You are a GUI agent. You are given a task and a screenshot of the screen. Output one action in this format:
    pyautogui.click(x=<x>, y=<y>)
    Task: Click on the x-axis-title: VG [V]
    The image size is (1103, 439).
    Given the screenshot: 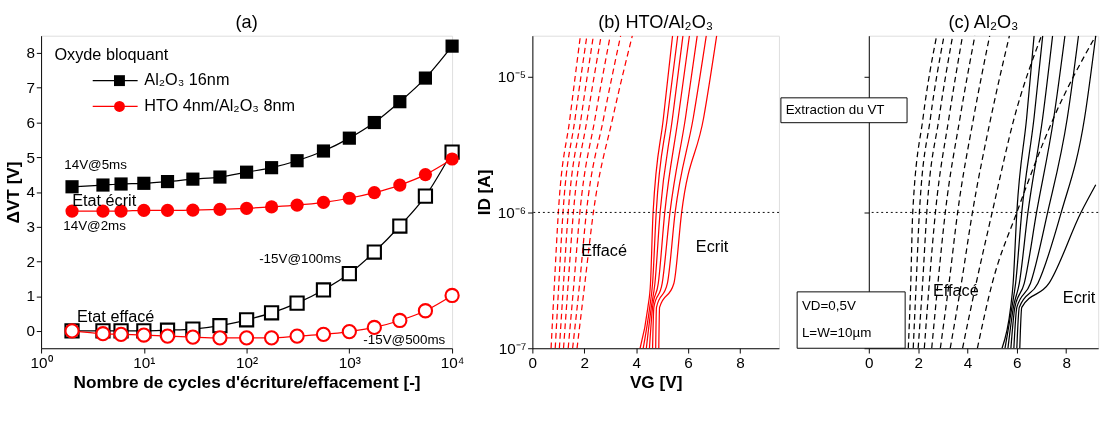 What is the action you would take?
    pyautogui.click(x=656, y=381)
    